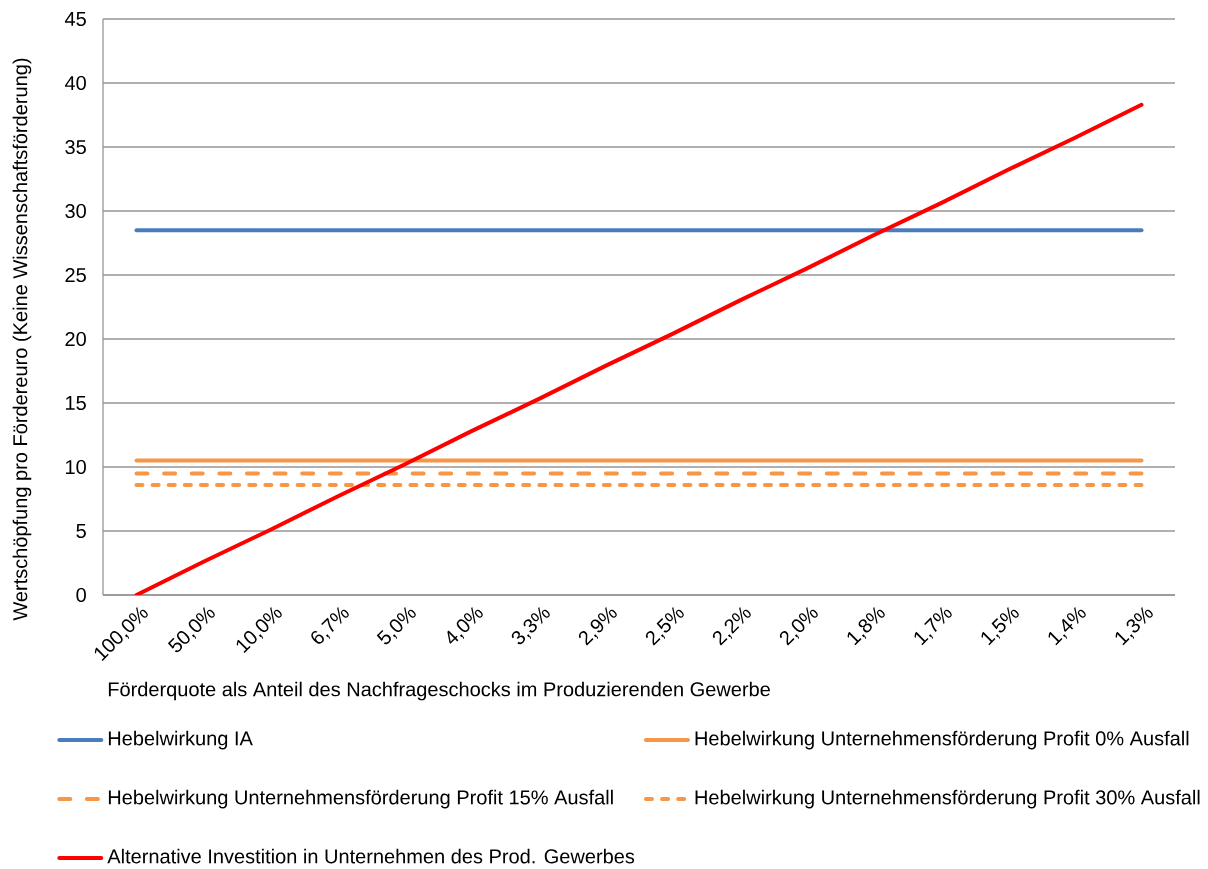  What do you see at coordinates (75, 147) in the screenshot?
I see `y-tick-label: 35` at bounding box center [75, 147].